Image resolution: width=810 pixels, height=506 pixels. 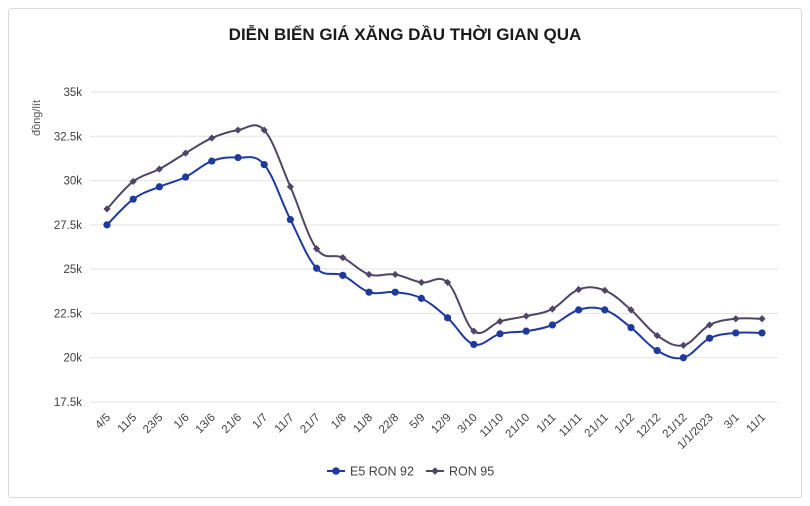 I want to click on y-tick-labels: 17.5k 20k 22.5k 25k 27.5k 30k 32.5k 35k, so click(x=68, y=248).